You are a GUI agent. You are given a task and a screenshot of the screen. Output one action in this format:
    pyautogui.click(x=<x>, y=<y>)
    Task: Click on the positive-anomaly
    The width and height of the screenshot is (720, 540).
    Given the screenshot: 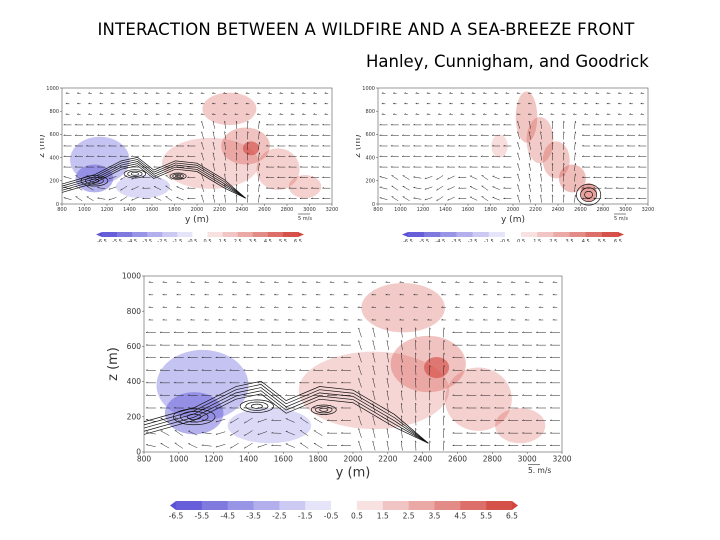 What is the action you would take?
    pyautogui.click(x=278, y=169)
    